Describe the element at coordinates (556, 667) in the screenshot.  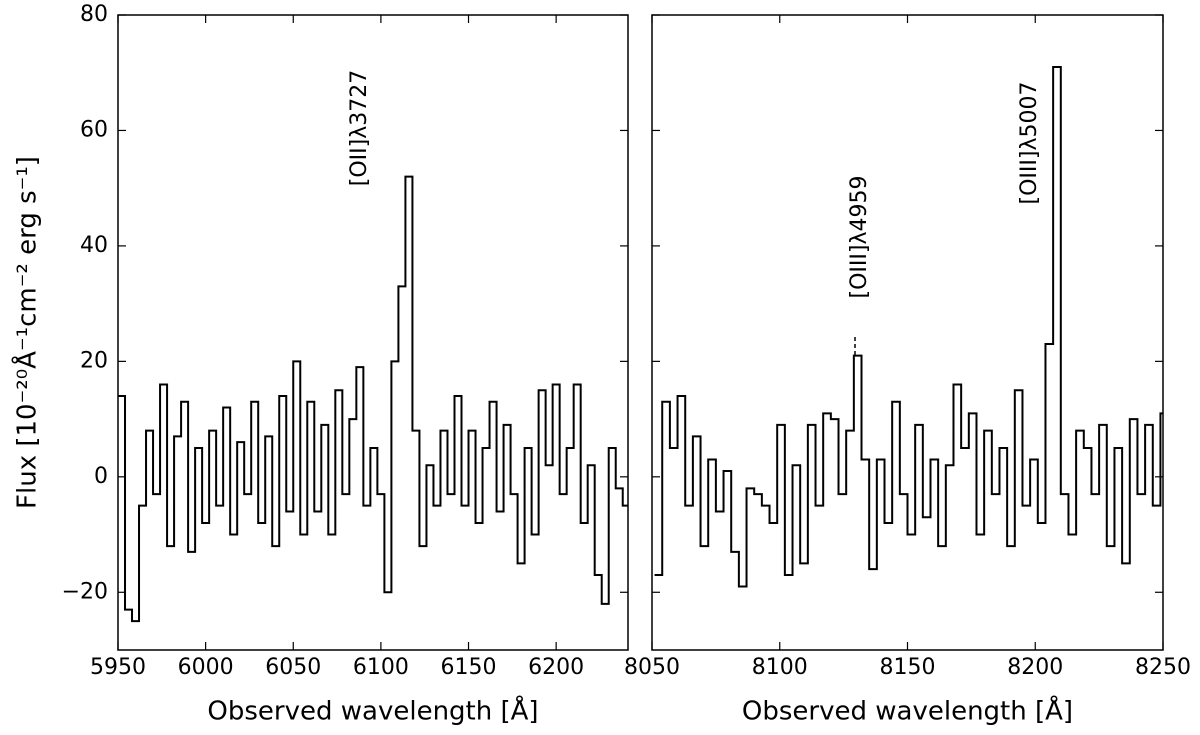
I see `x-tick-label: 6200` at that location.